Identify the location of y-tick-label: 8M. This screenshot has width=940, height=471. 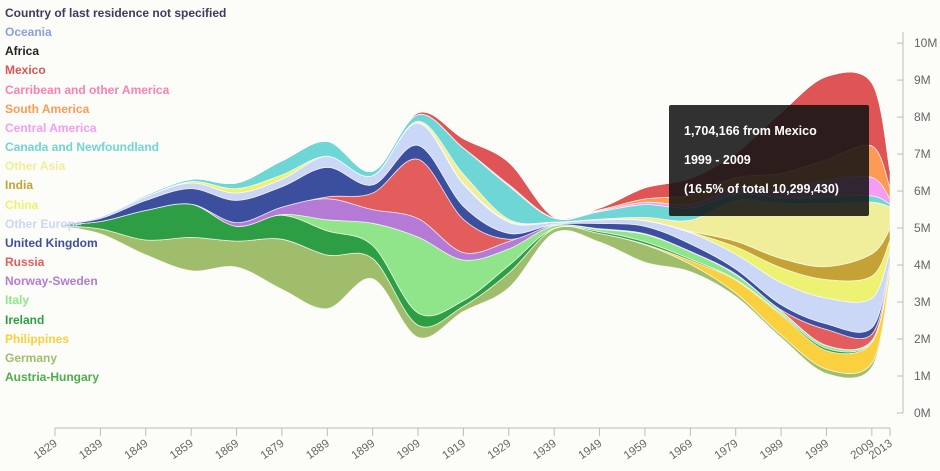
(922, 117).